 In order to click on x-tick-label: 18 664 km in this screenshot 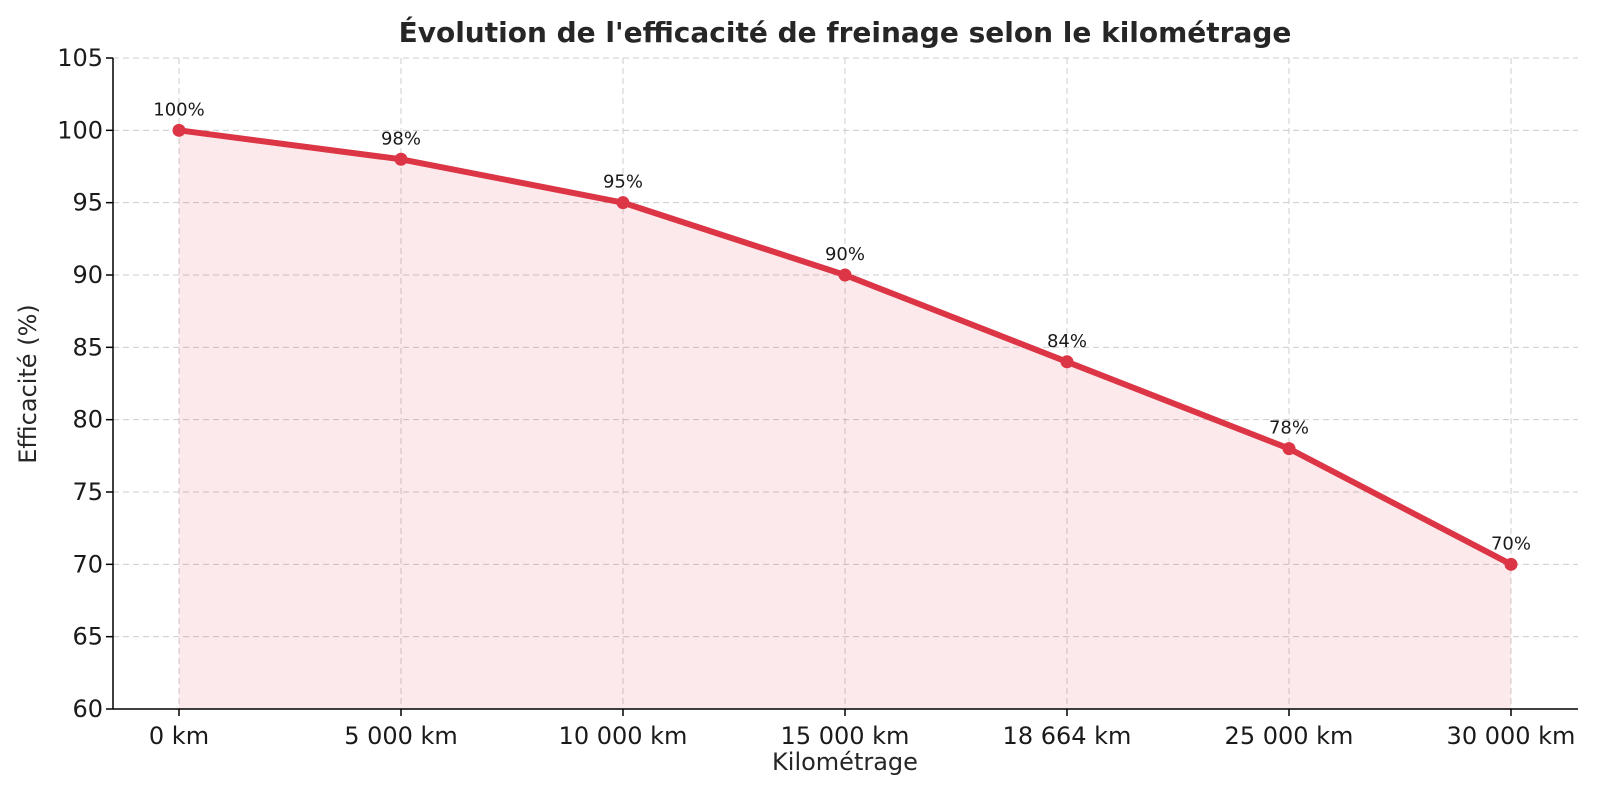, I will do `click(1067, 736)`.